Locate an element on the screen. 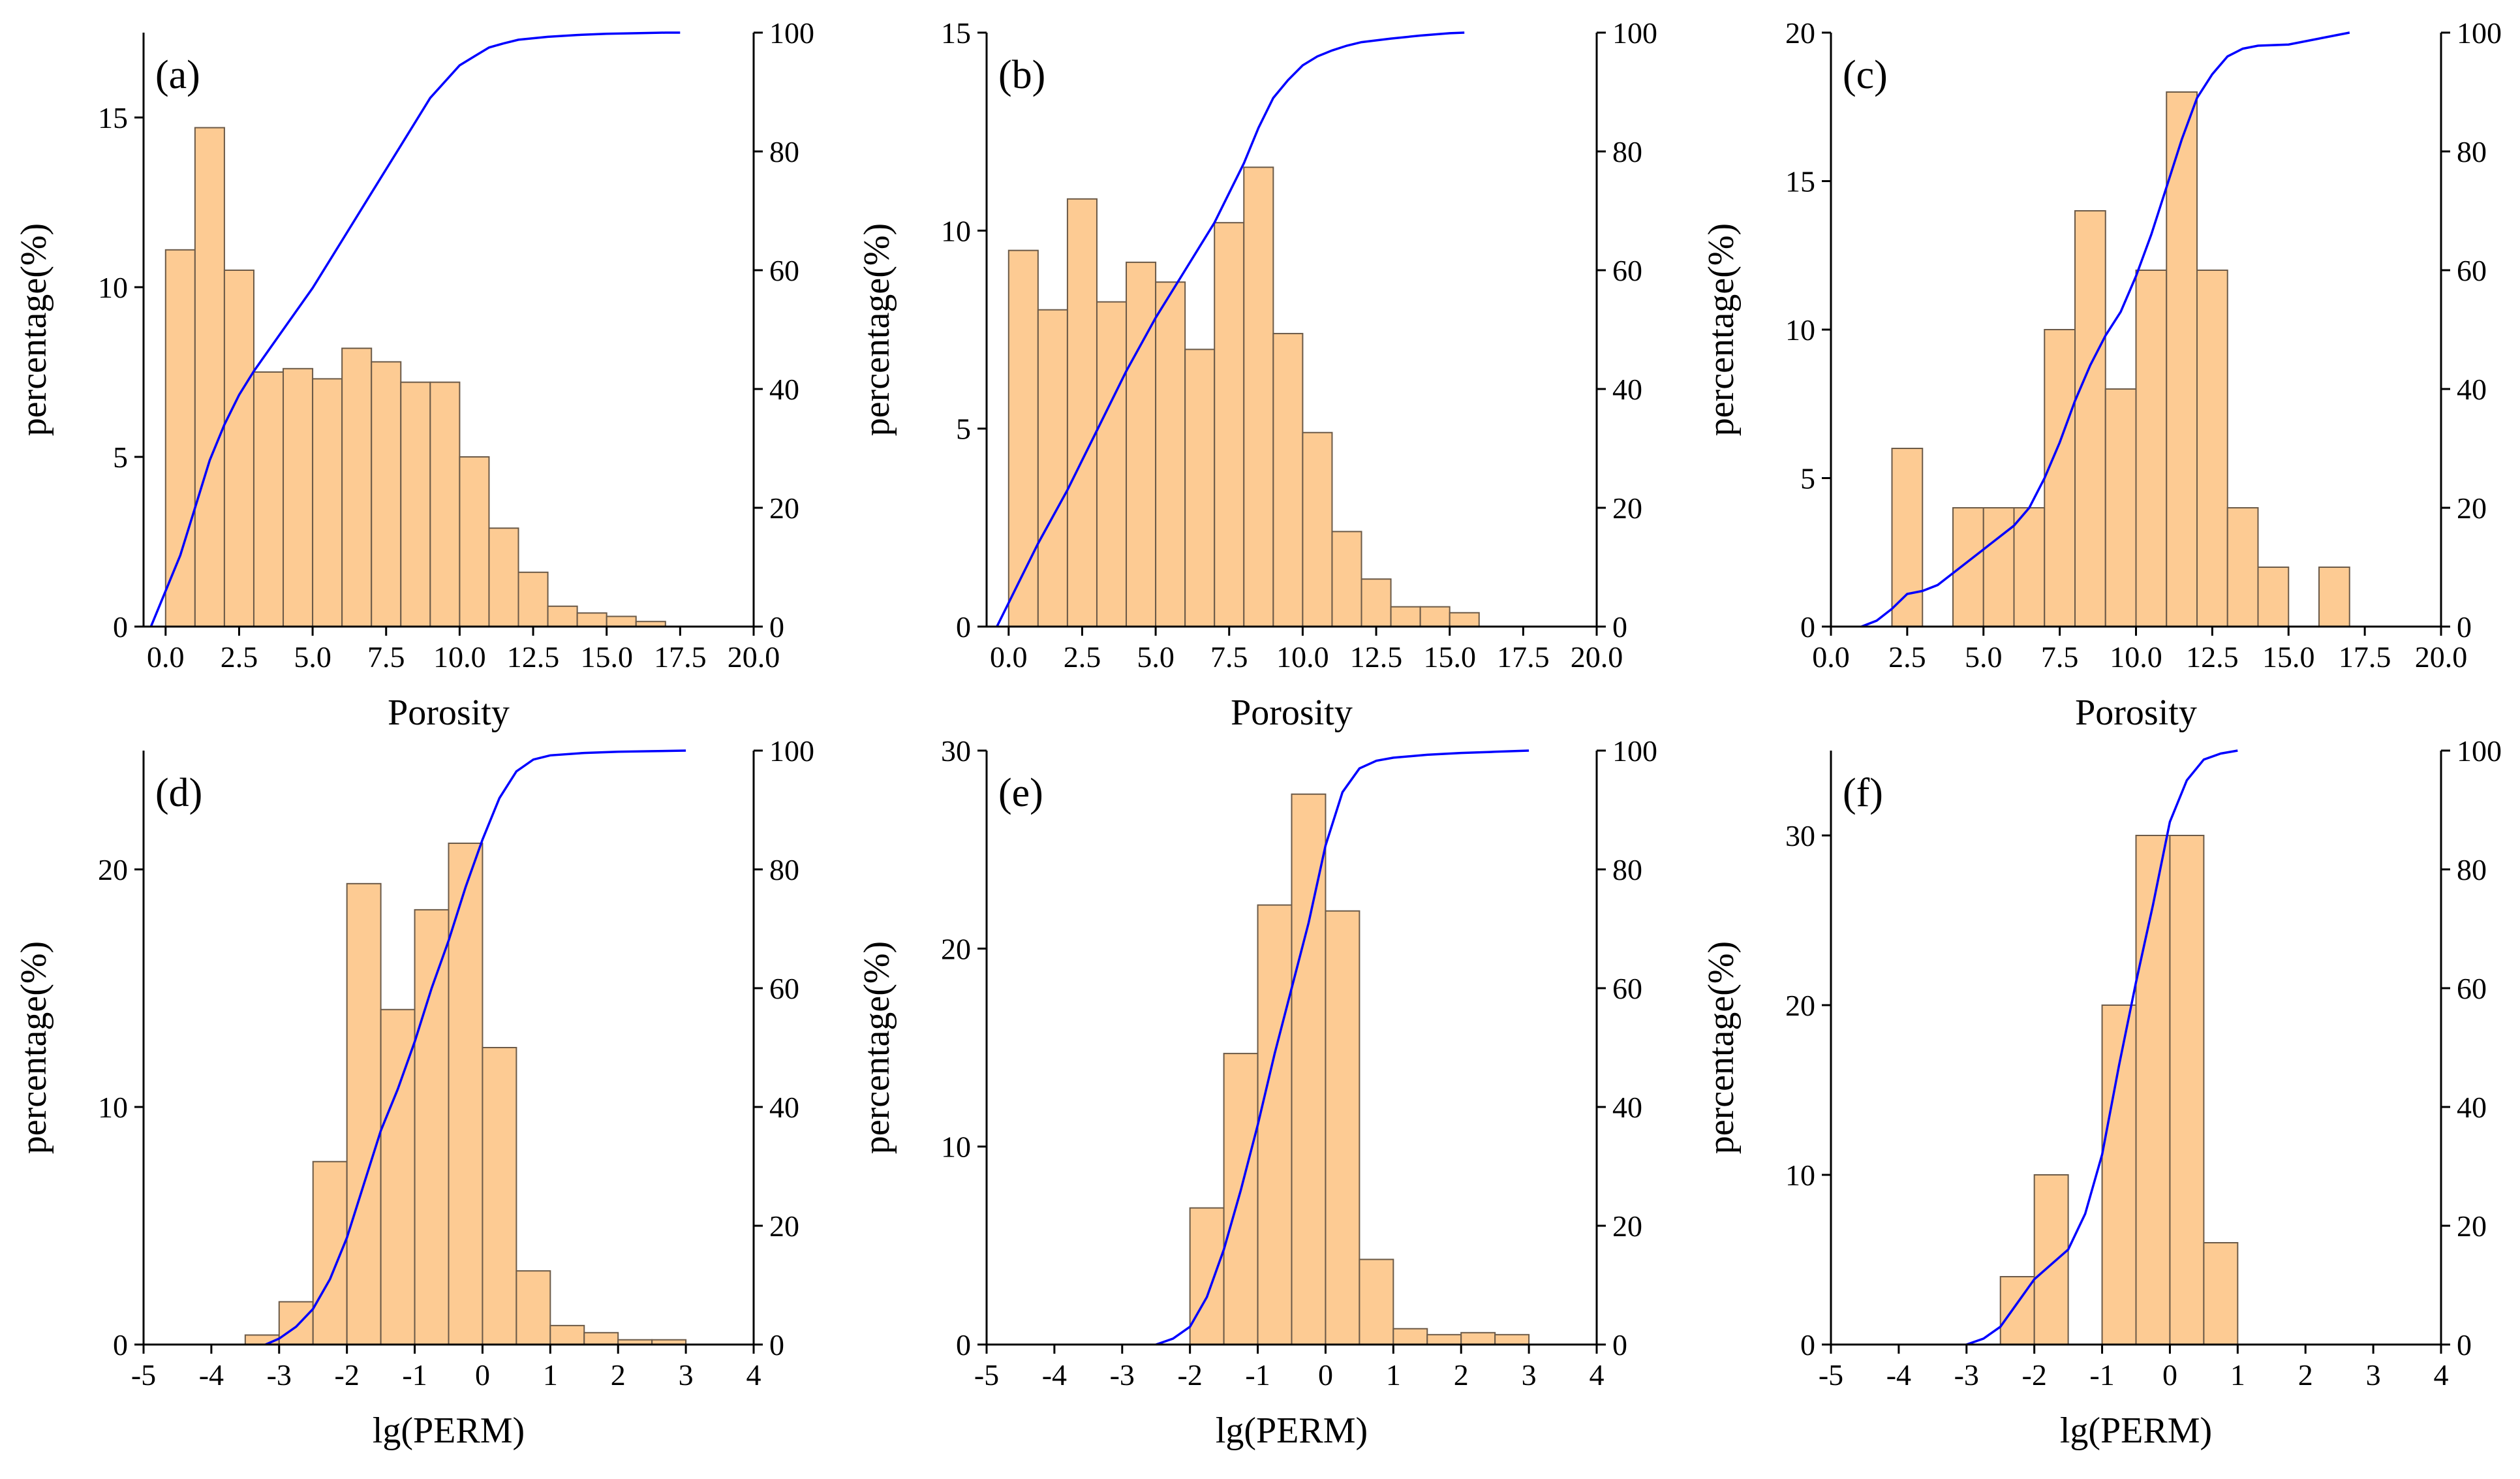 The height and width of the screenshot is (1479, 2520). x-axis-title: lg(PERM) is located at coordinates (449, 1430).